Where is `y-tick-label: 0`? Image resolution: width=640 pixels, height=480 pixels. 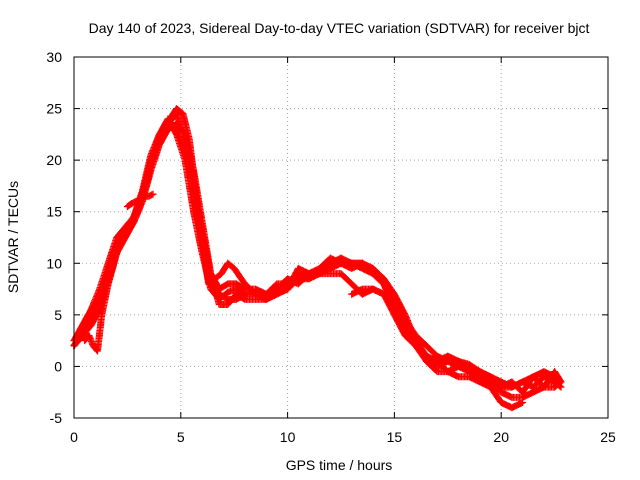
y-tick-label: 0 is located at coordinates (58, 366).